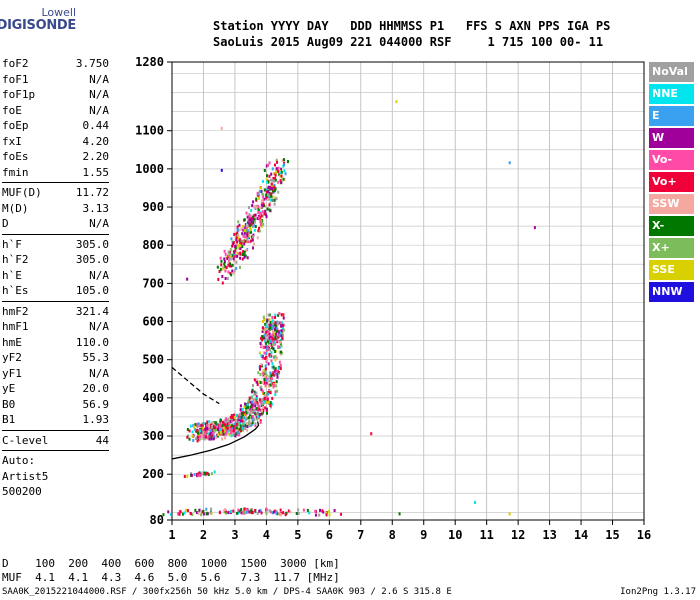  What do you see at coordinates (92, 342) in the screenshot?
I see `param-value: 110.0` at bounding box center [92, 342].